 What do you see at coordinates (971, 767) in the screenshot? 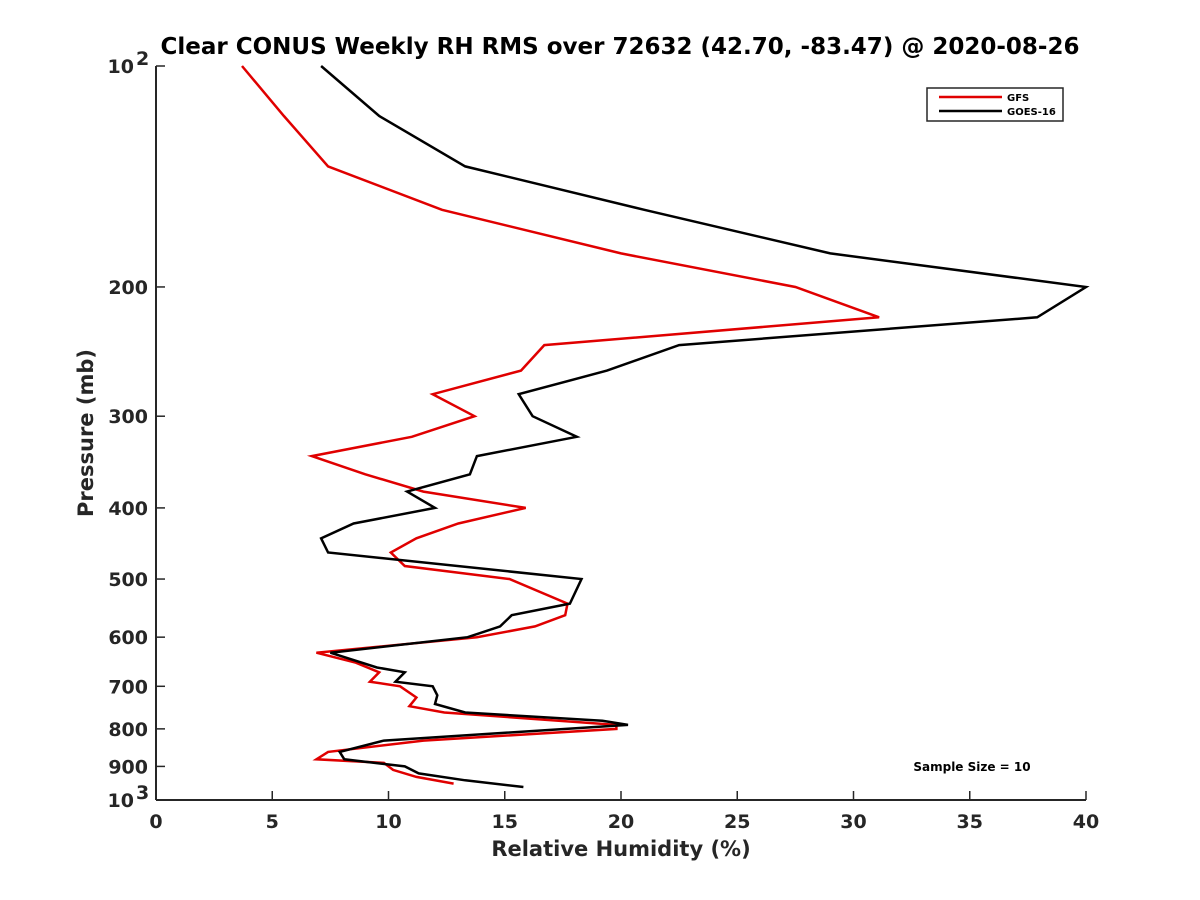
I see `sample-size-annotation: Sample Size = 10` at bounding box center [971, 767].